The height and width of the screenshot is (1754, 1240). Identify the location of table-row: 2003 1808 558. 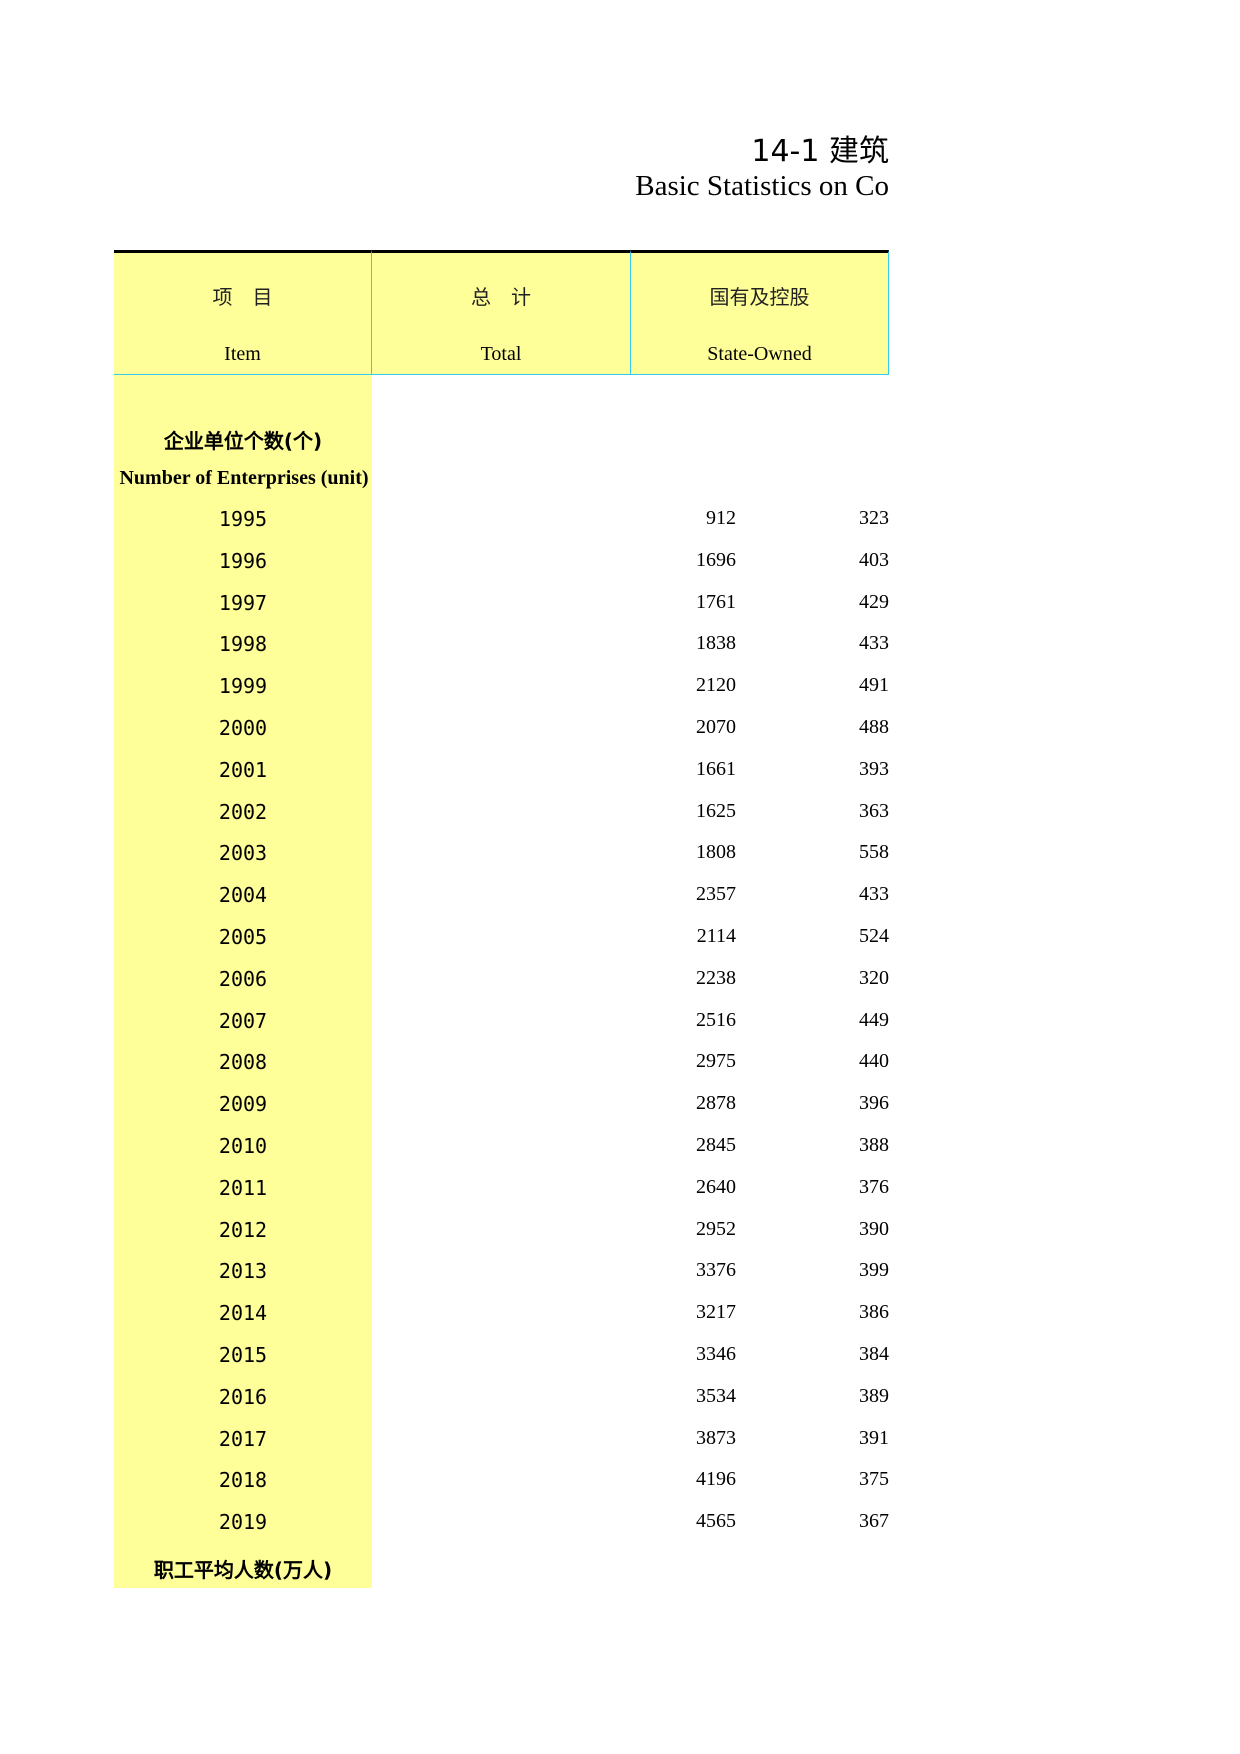
(501, 856).